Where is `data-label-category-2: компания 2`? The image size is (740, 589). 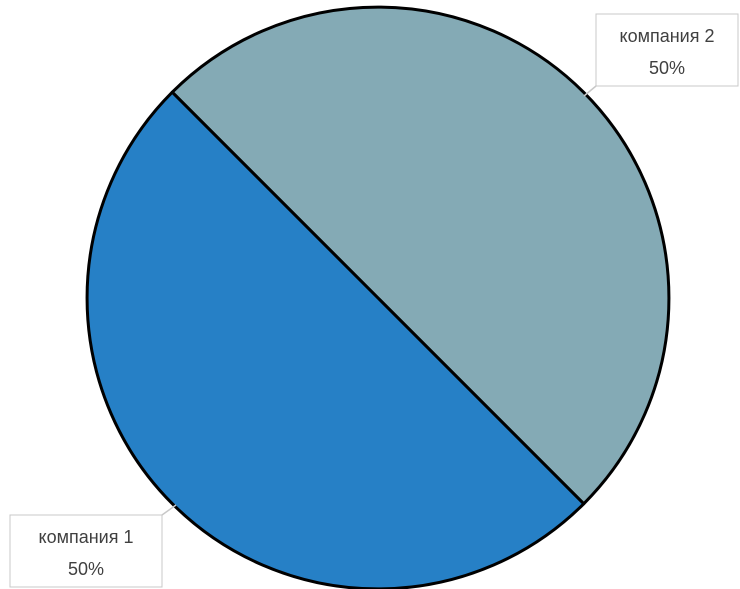 data-label-category-2: компания 2 is located at coordinates (667, 36).